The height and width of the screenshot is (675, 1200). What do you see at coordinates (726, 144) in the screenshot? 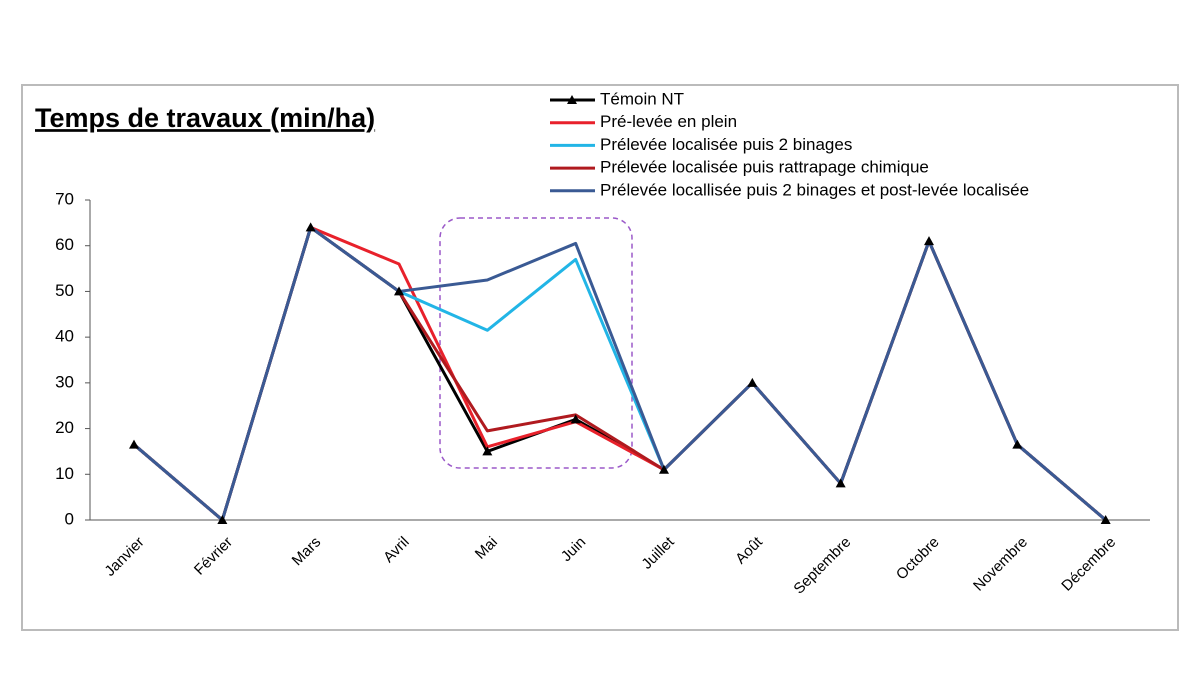
I see `legend-label: Prélevée localisée puis 2 binages` at bounding box center [726, 144].